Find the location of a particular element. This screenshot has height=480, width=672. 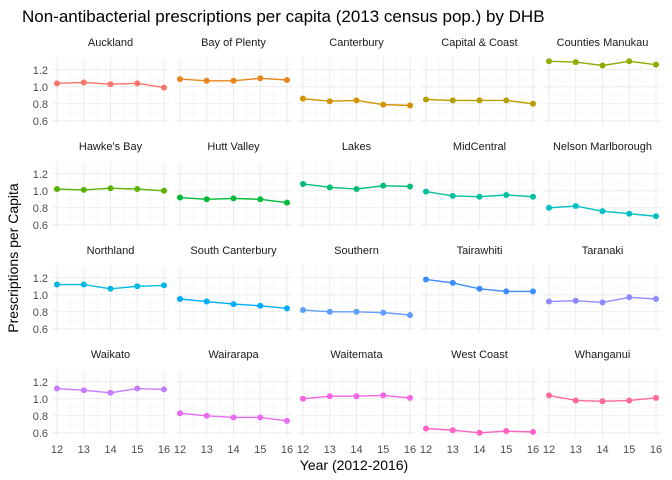

panel-wairarapa: Wairarapa 12 13 14 15 16 is located at coordinates (233, 402).